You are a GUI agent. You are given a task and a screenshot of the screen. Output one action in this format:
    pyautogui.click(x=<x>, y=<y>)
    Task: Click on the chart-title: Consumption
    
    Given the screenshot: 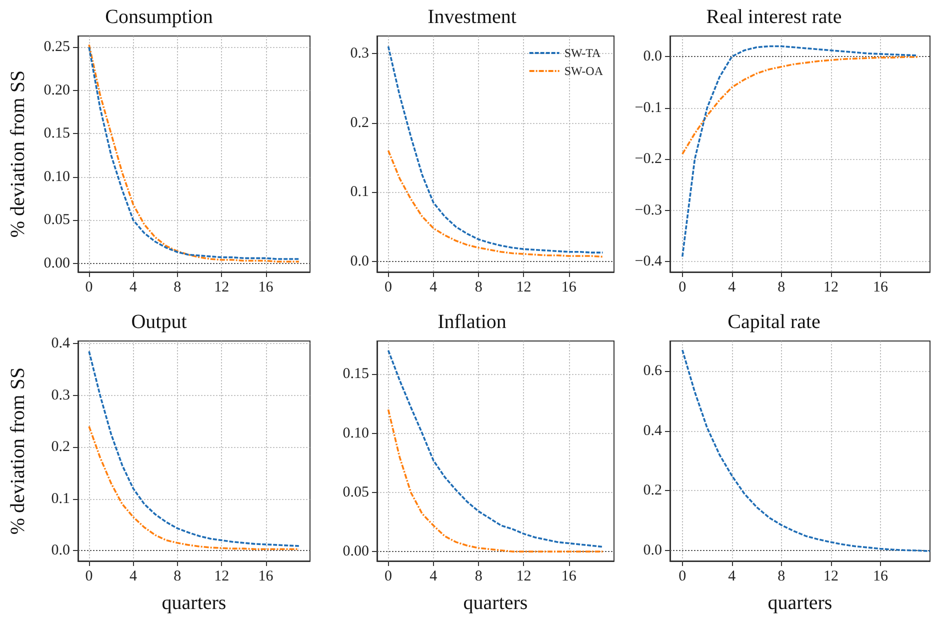 What is the action you would take?
    pyautogui.click(x=159, y=17)
    